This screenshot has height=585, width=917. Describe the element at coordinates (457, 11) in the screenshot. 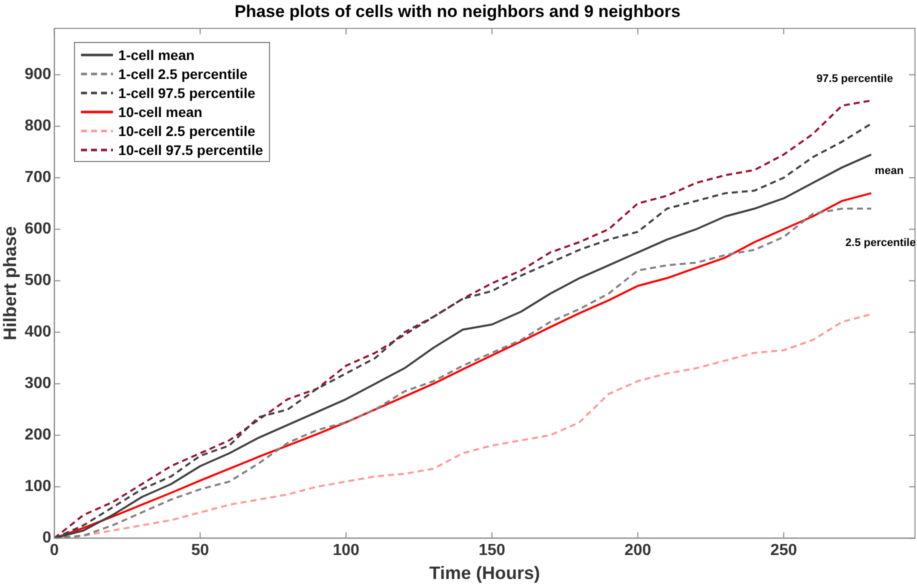

I see `chart-title: Phase plots of cells with no neighbors and 9 neighbors` at that location.